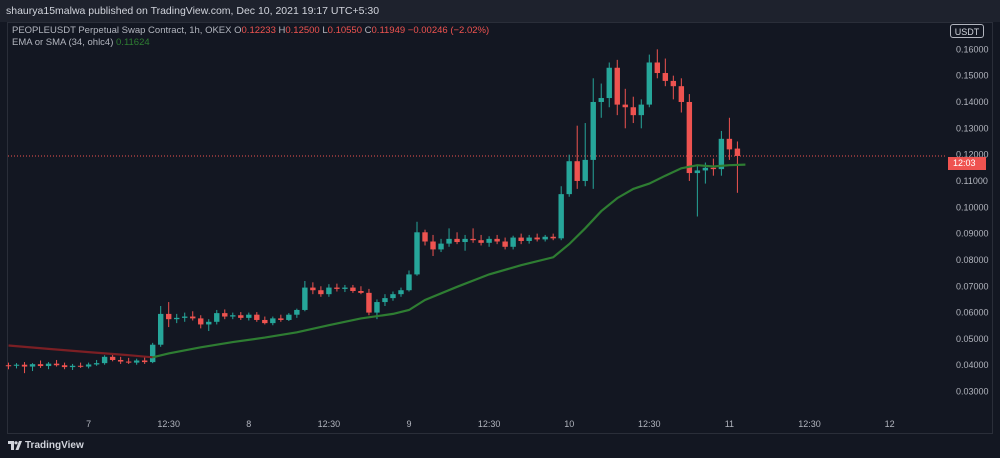 The height and width of the screenshot is (458, 1000). Describe the element at coordinates (344, 30) in the screenshot. I see `low-value: 0.10550` at that location.